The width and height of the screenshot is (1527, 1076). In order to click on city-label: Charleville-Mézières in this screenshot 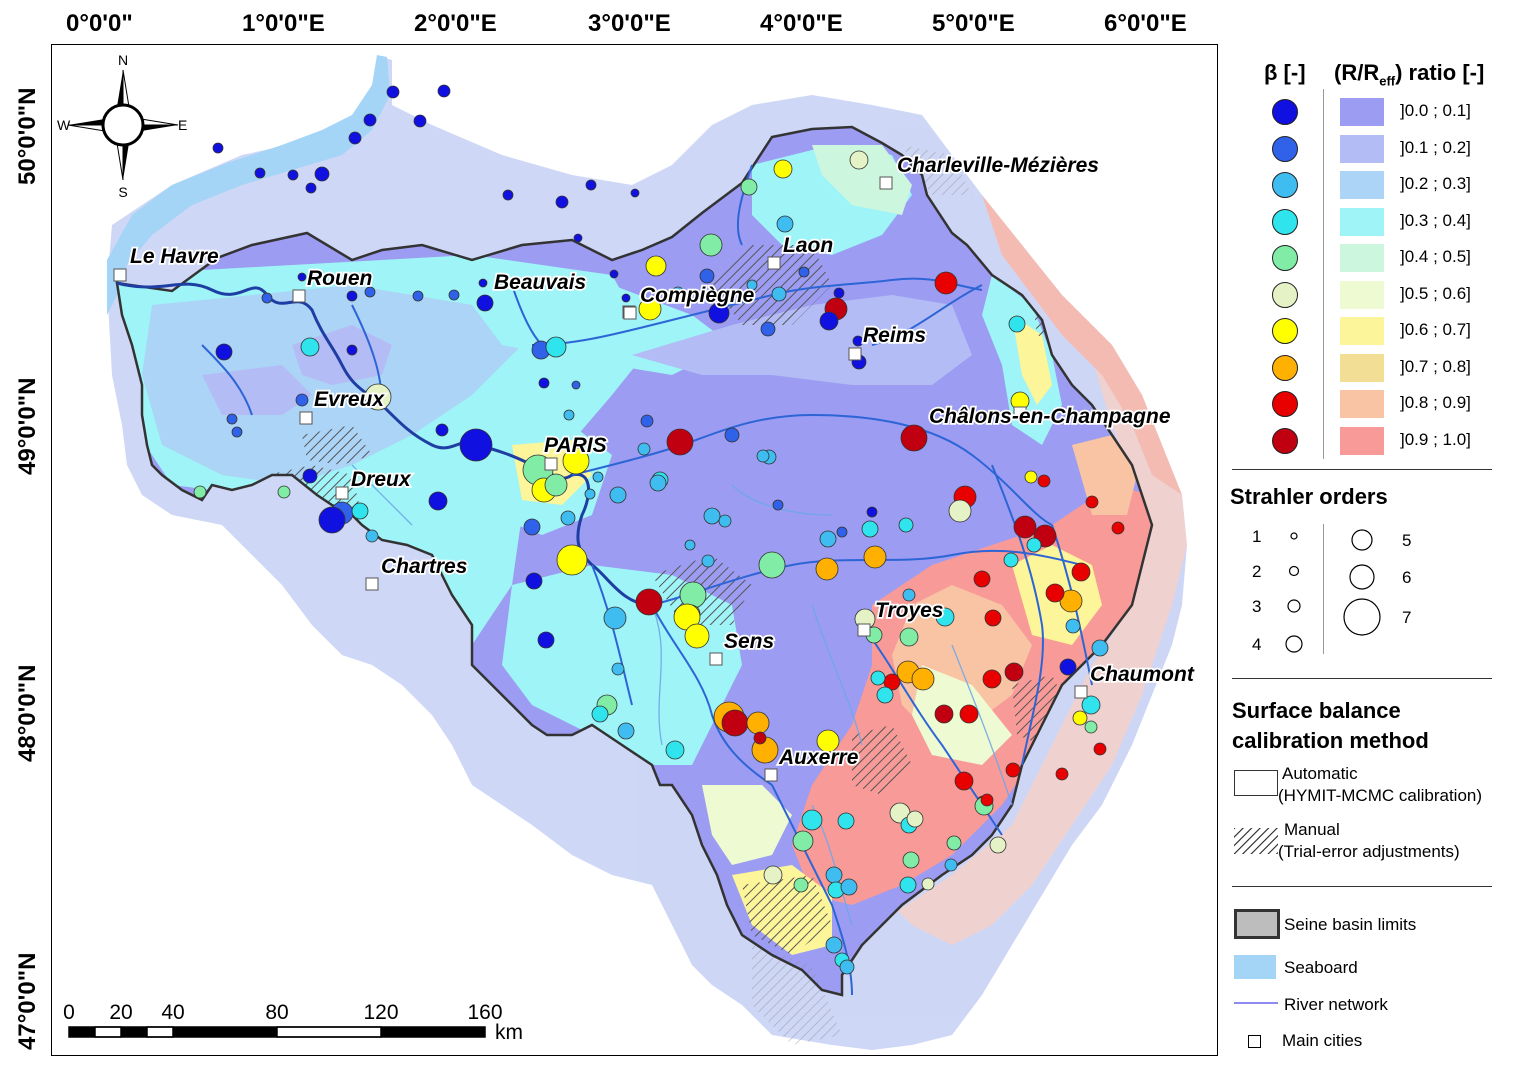, I will do `click(998, 165)`.